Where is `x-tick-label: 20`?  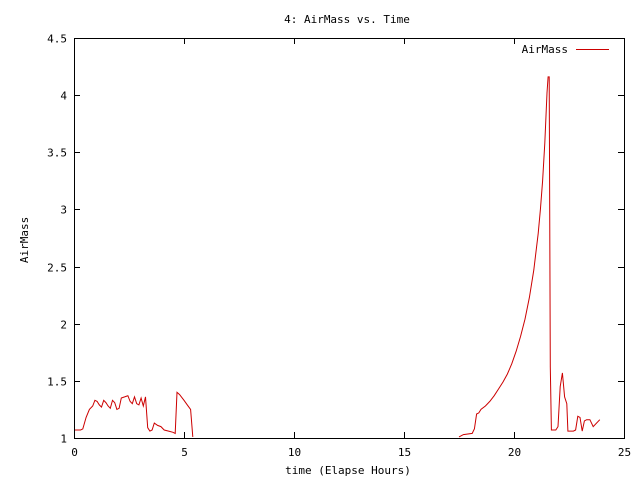
x-tick-label: 20 is located at coordinates (514, 452).